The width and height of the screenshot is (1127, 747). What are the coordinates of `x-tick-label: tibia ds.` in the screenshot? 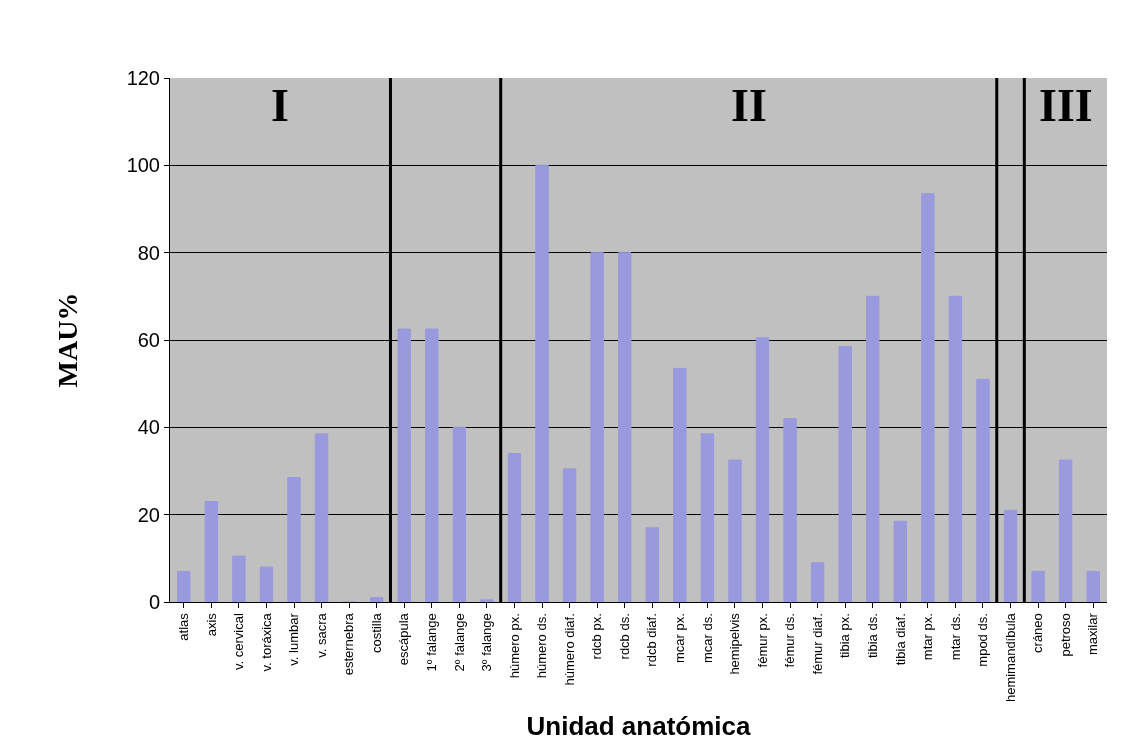 It's located at (872, 636).